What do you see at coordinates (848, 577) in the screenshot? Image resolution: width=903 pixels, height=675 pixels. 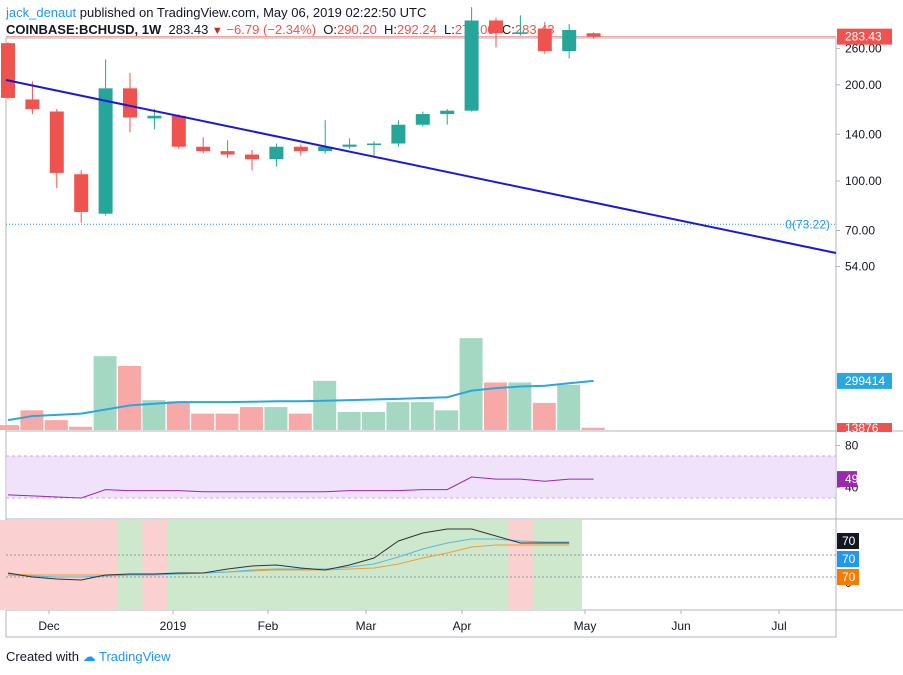 I see `indicator-badge` at bounding box center [848, 577].